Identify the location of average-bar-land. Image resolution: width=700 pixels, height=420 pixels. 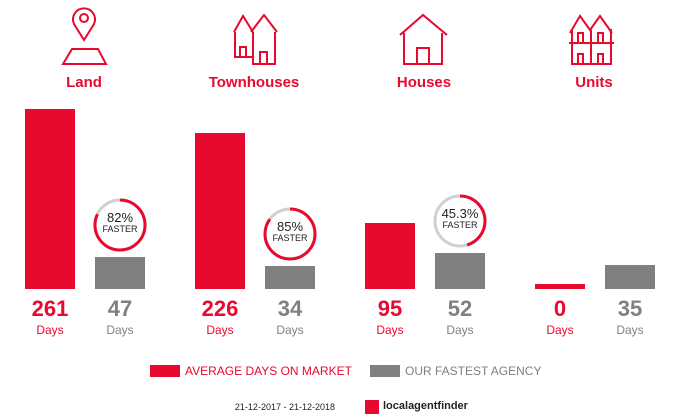
(50, 199).